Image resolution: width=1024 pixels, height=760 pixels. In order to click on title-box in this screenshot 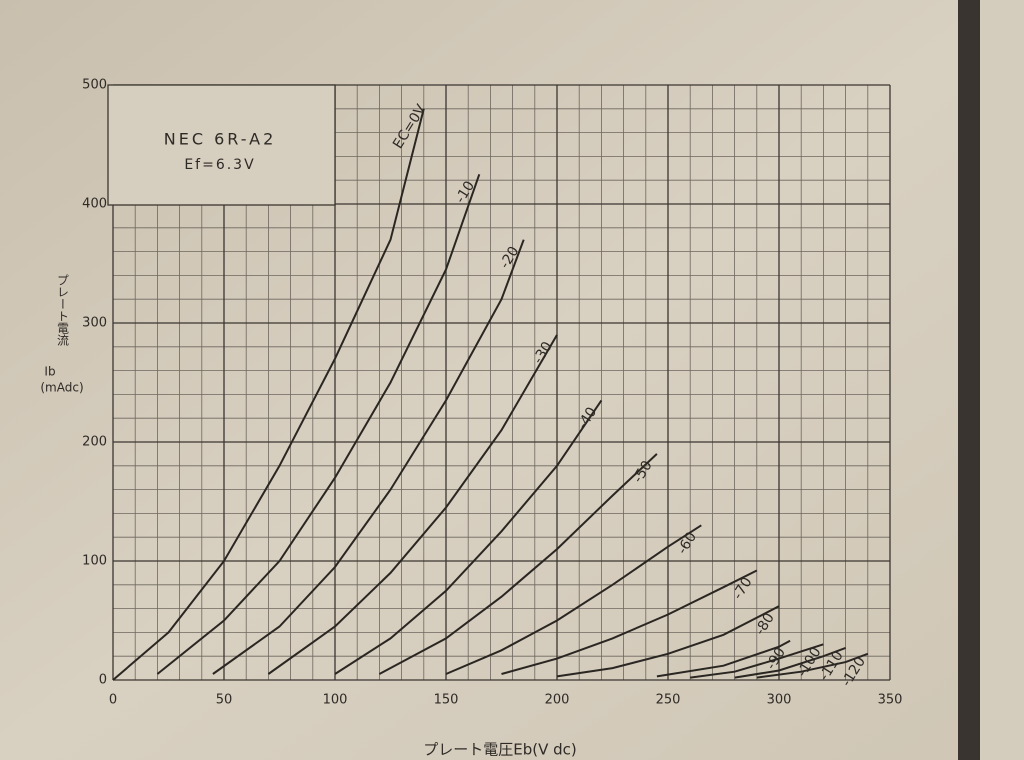, I will do `click(221, 145)`.